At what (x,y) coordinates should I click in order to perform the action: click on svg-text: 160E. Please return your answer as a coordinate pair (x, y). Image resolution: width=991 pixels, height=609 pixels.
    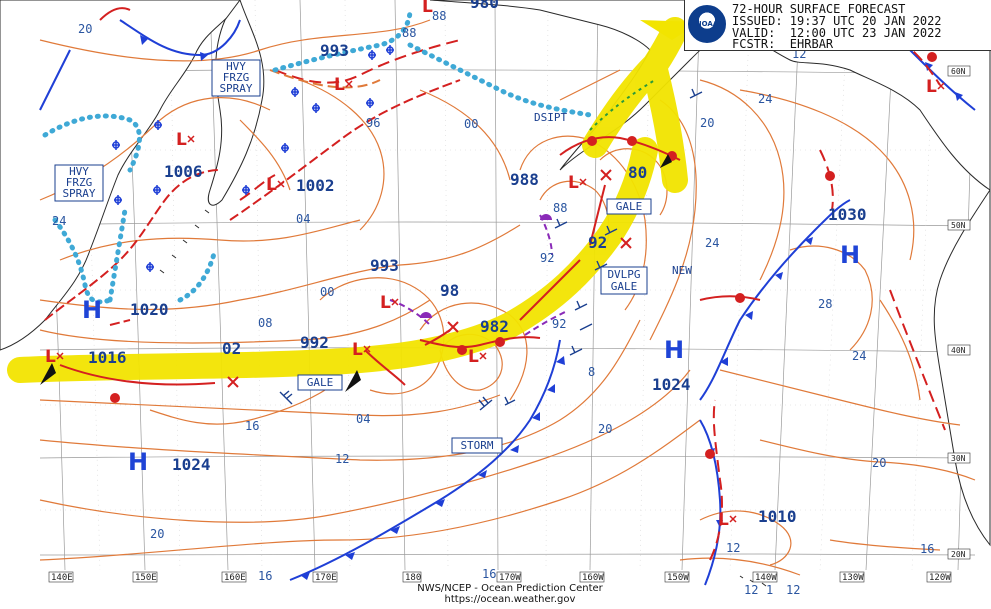
    Looking at the image, I should click on (235, 578).